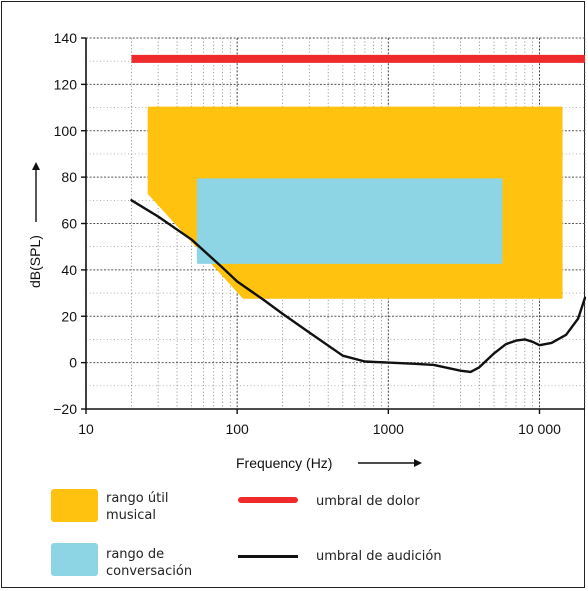 The width and height of the screenshot is (588, 591). I want to click on y-tick-label: 0, so click(73, 363).